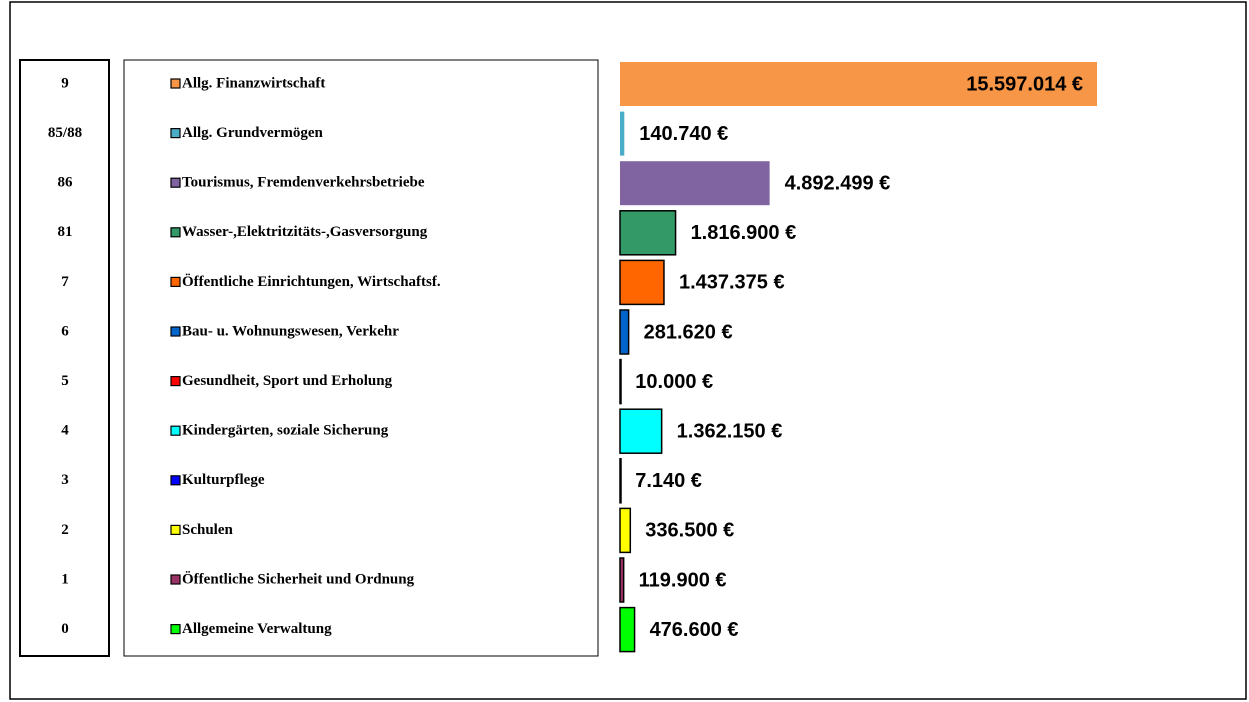  I want to click on legend-label: Tourismus, Fremdenverkehrsbetriebe, so click(303, 183).